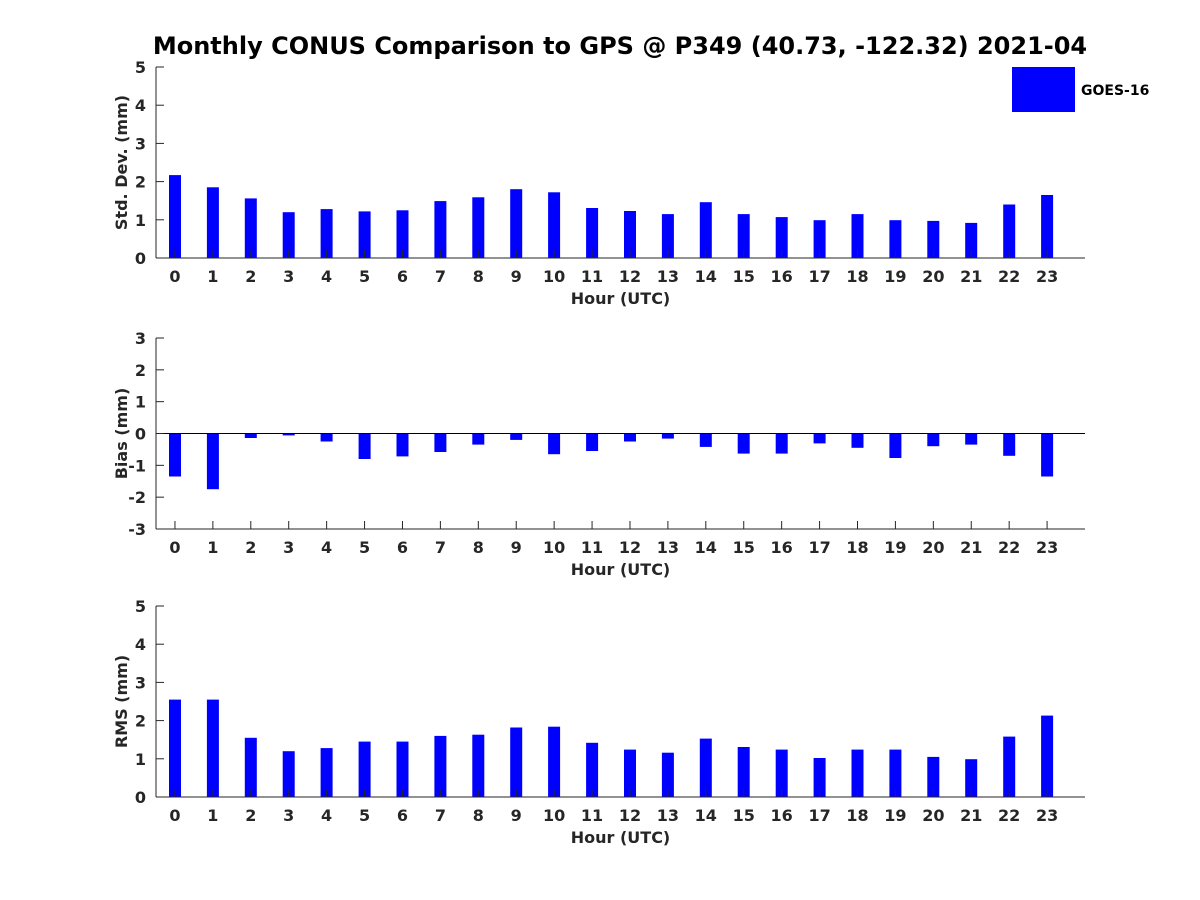  What do you see at coordinates (592, 276) in the screenshot?
I see `x-tick-label: 11` at bounding box center [592, 276].